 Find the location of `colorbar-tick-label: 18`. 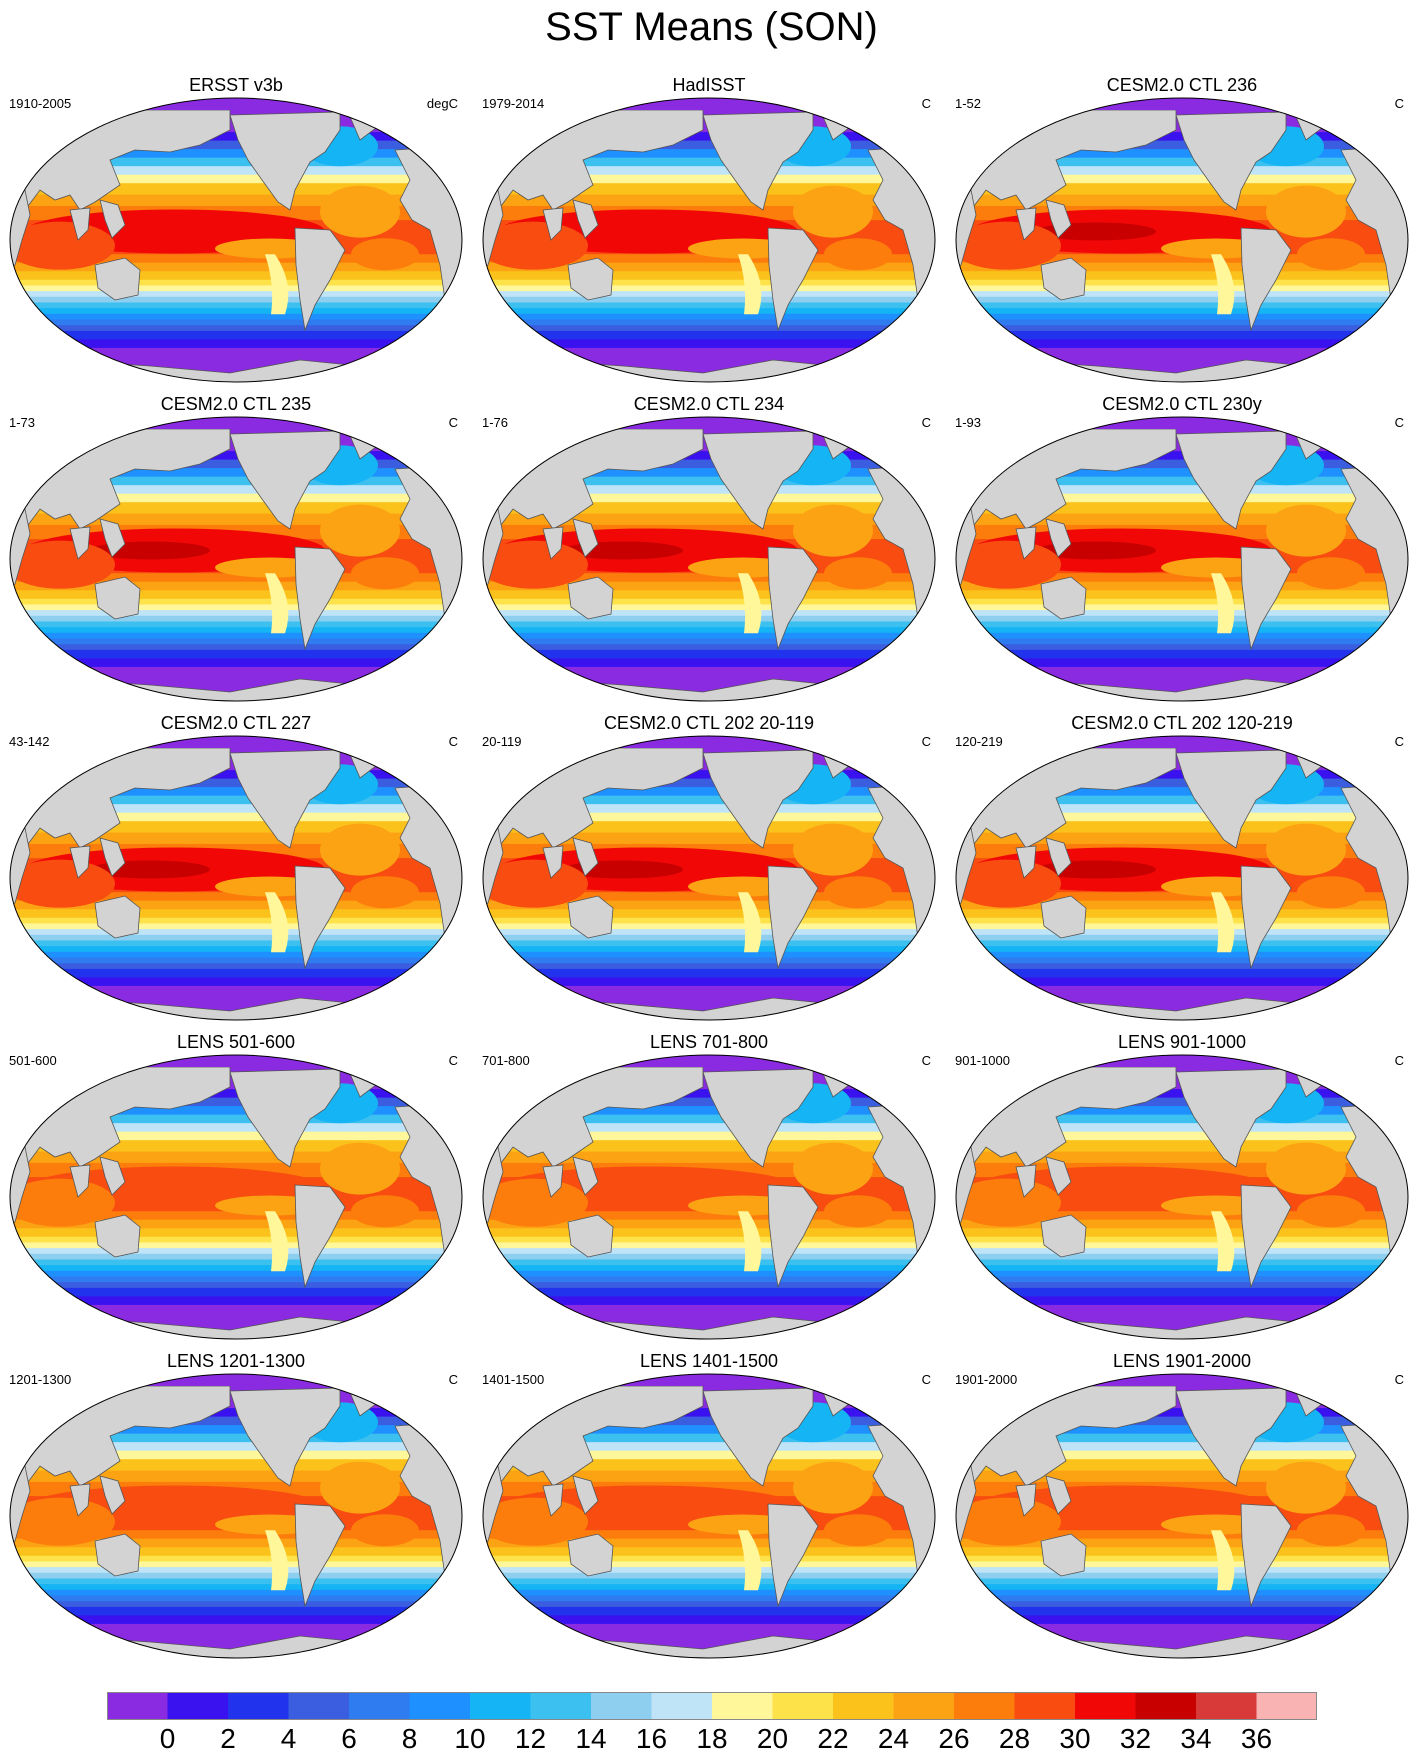

colorbar-tick-label: 18 is located at coordinates (712, 1738).